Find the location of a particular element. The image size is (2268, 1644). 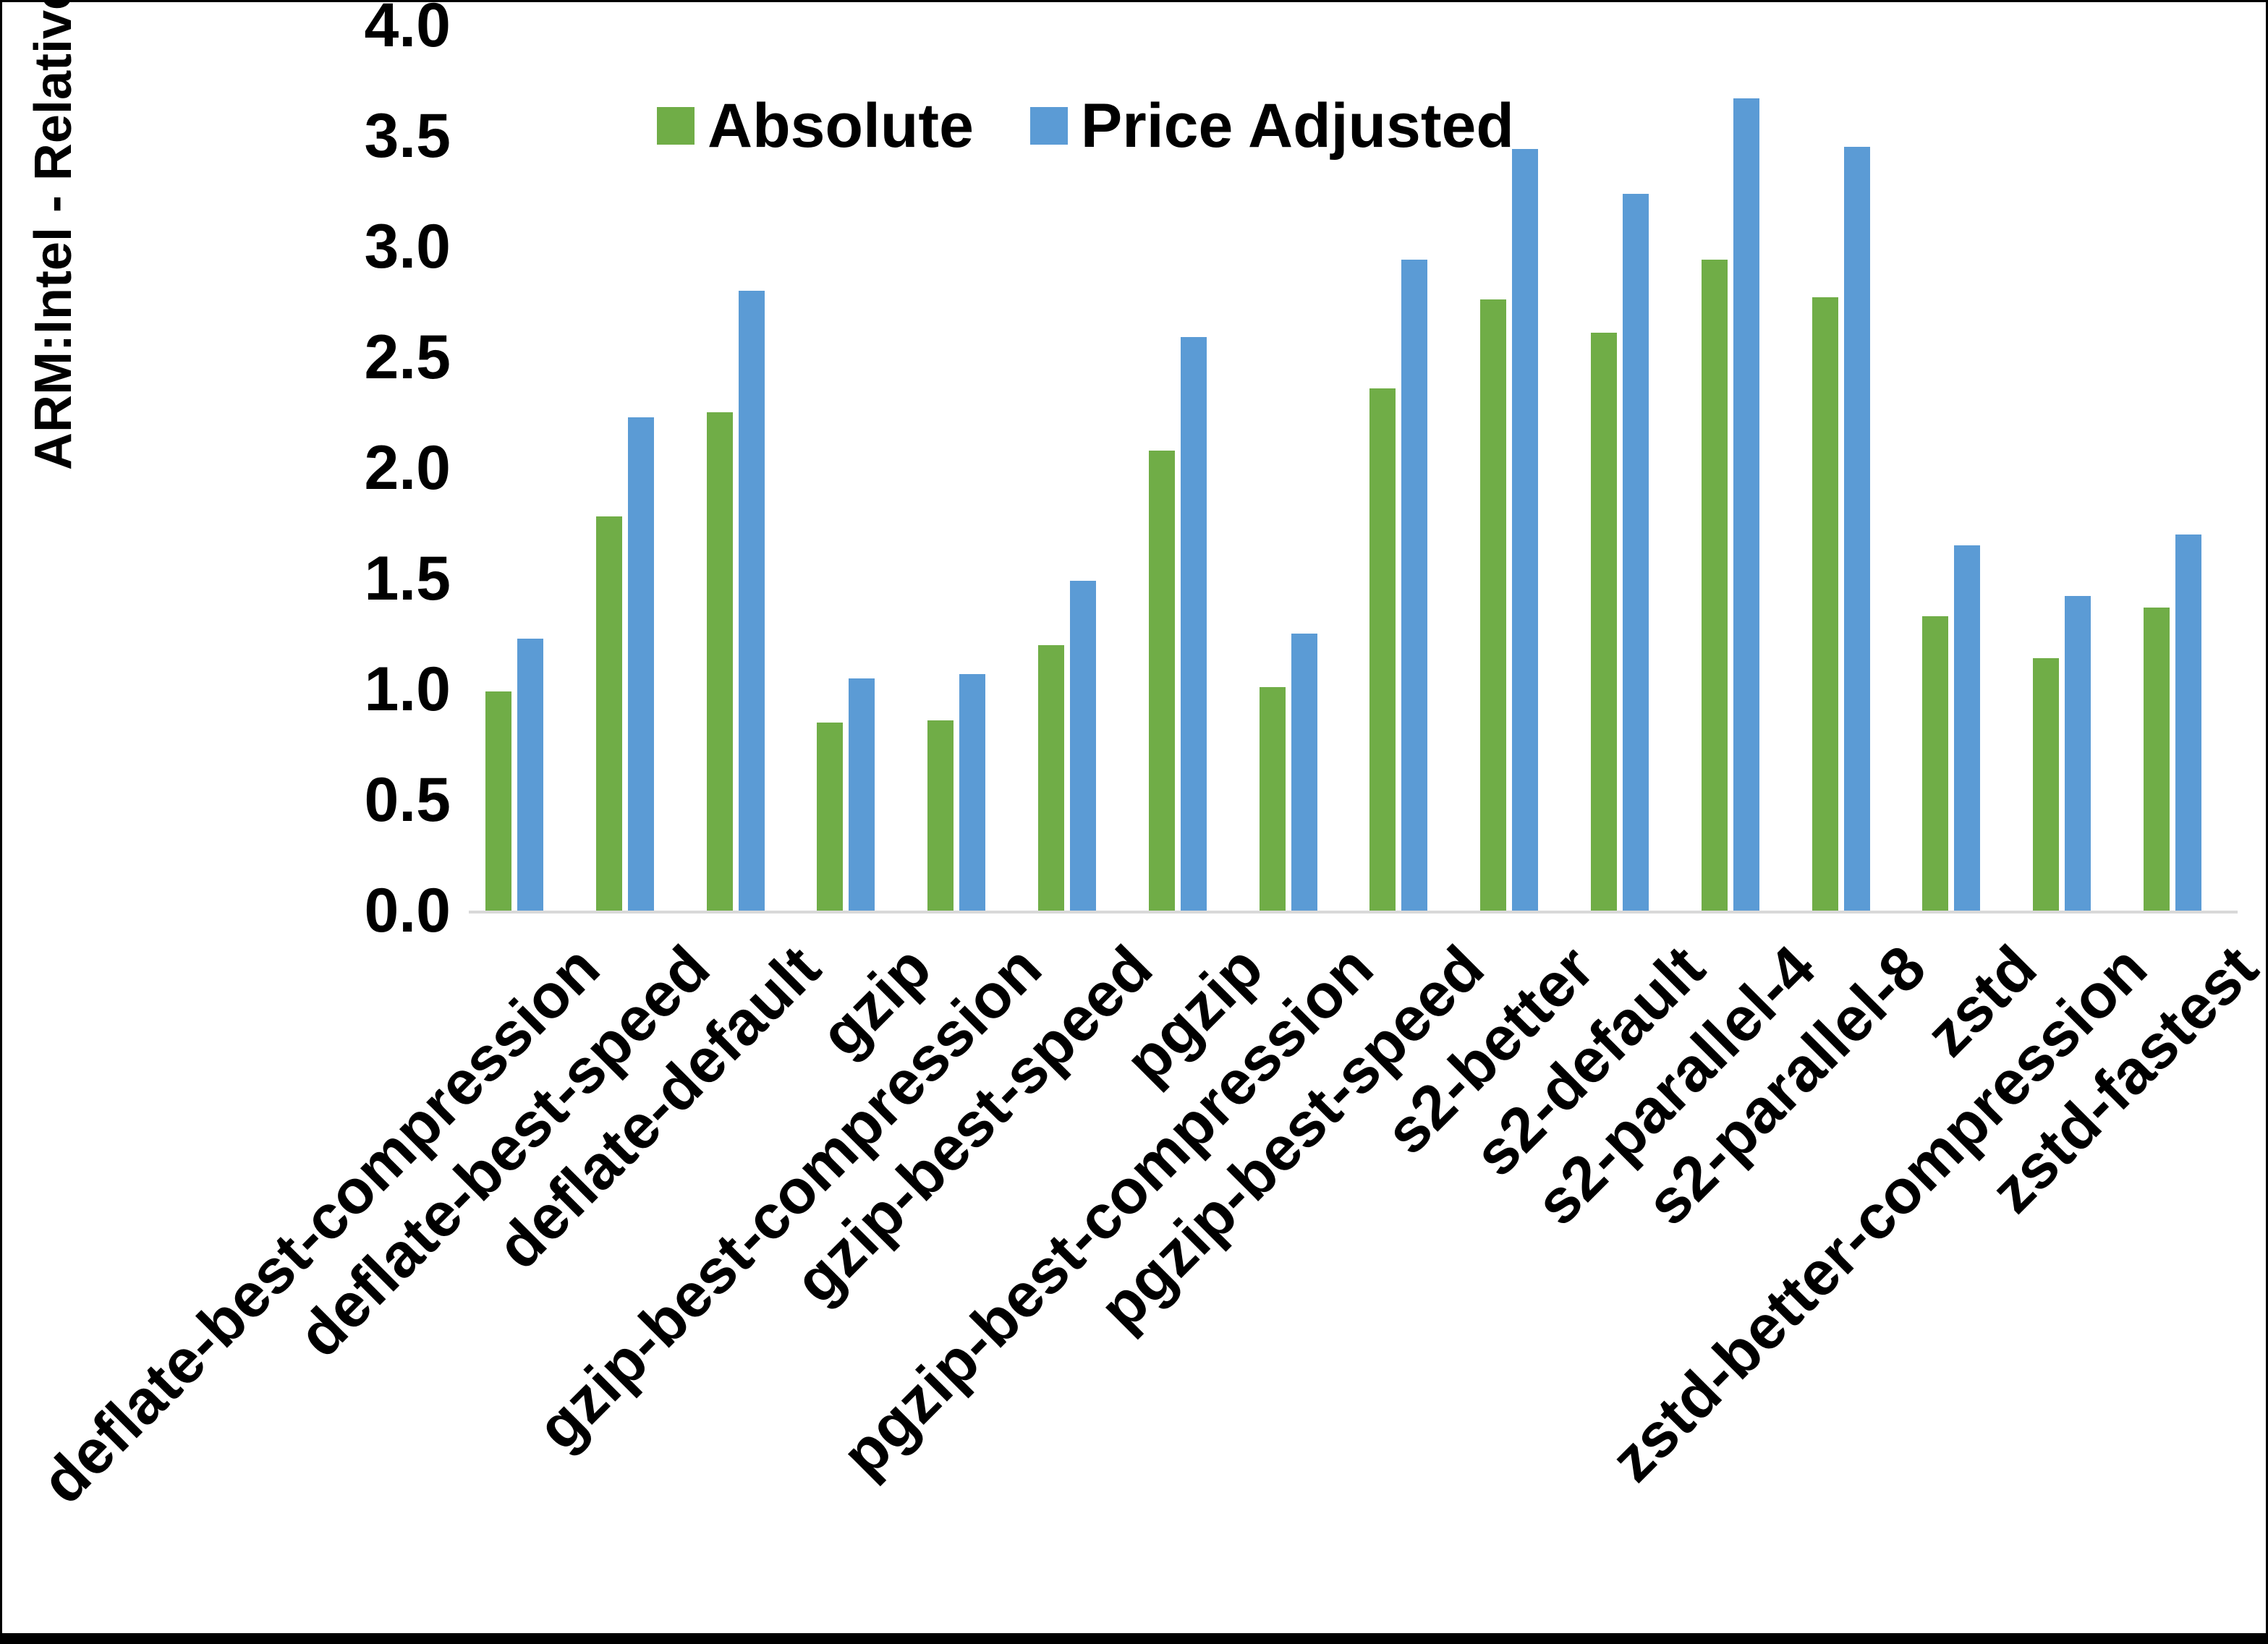

bar-price-adjusted-deflate-default is located at coordinates (752, 601).